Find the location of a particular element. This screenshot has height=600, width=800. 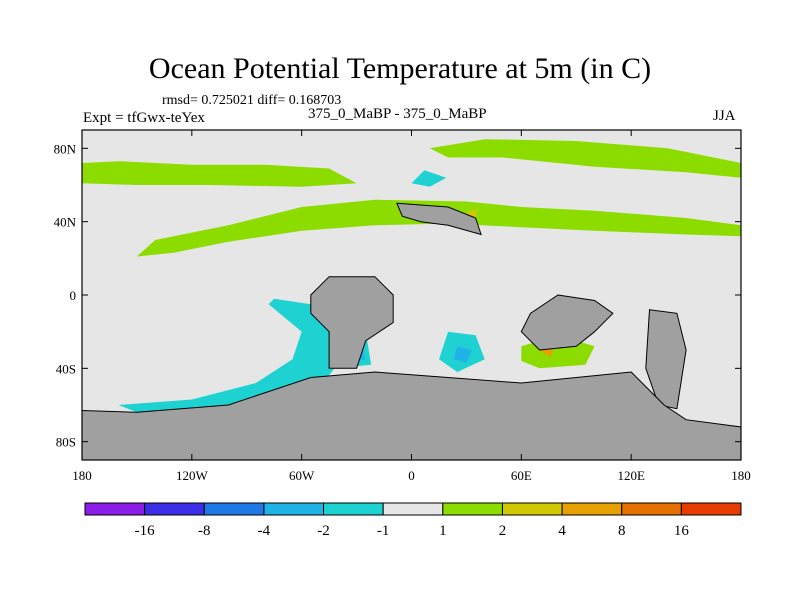

region-north-pacific-atlantic-warm-band is located at coordinates (219, 174).